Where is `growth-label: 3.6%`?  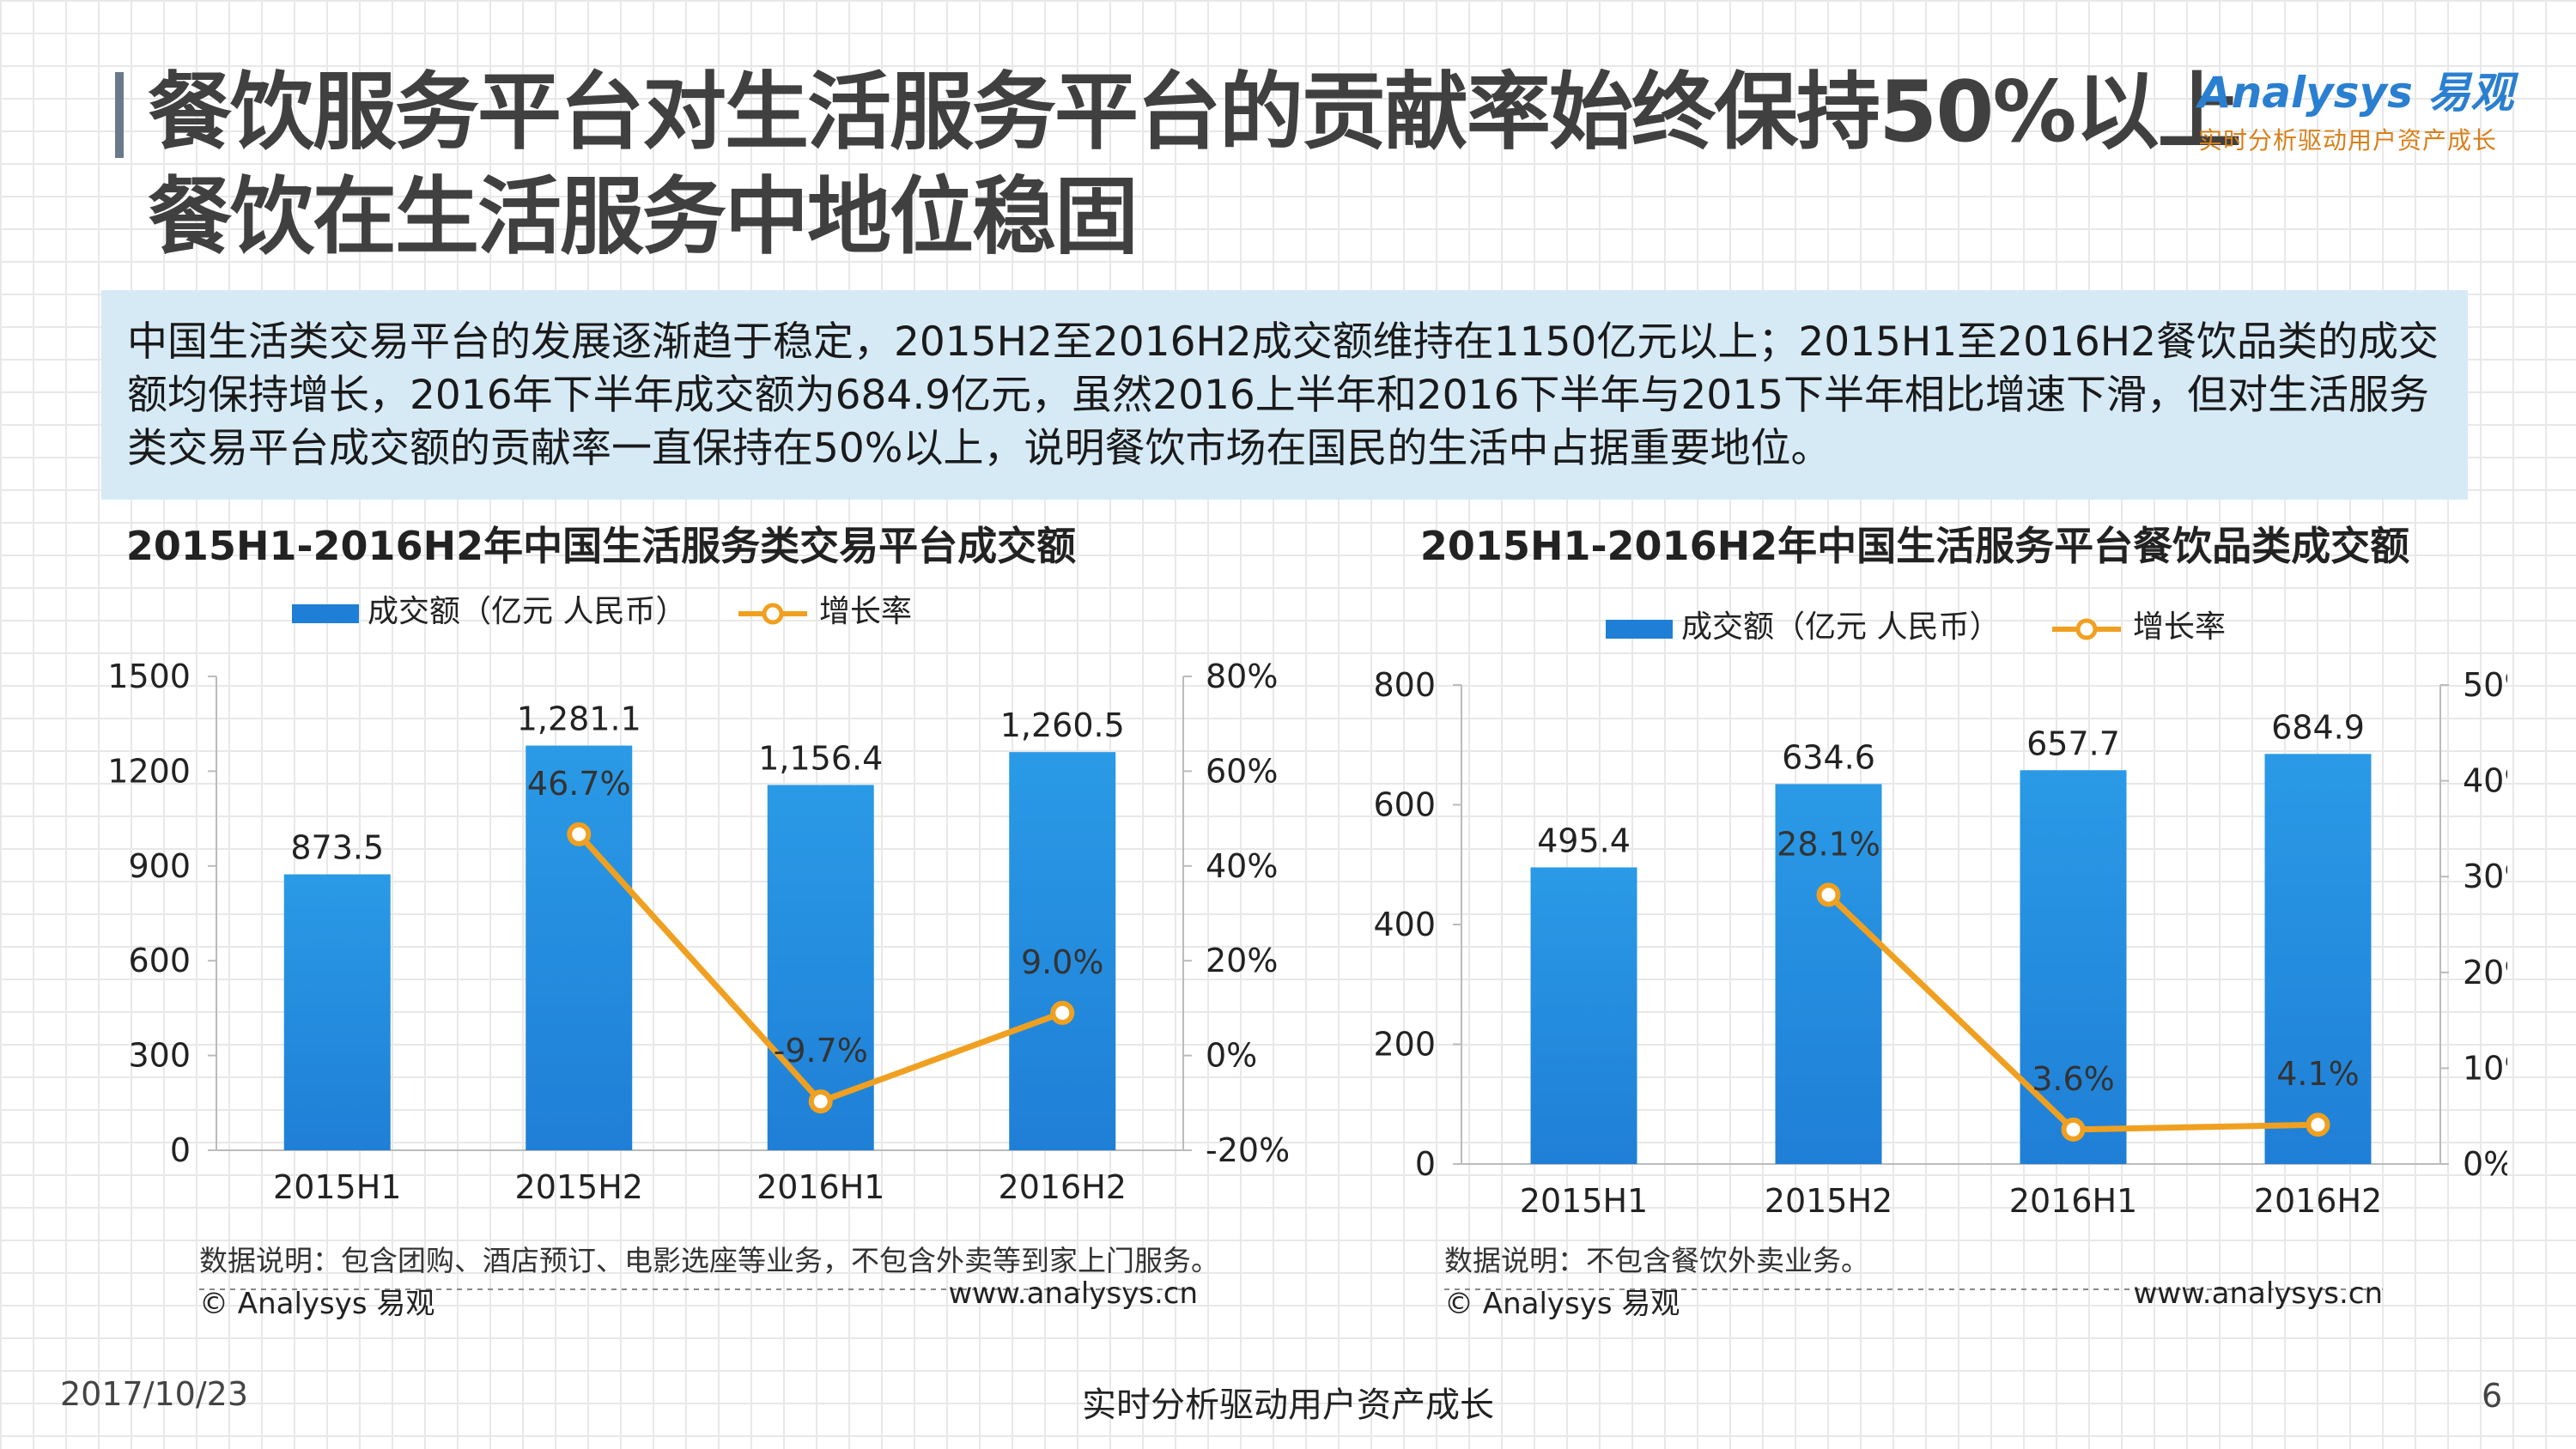 growth-label: 3.6% is located at coordinates (2073, 1079).